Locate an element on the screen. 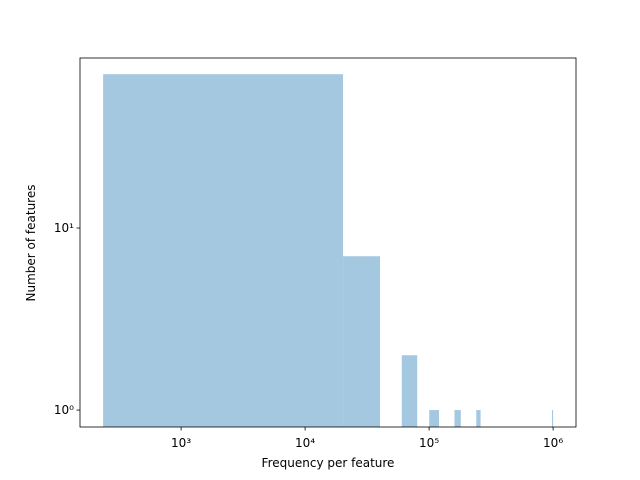 Image resolution: width=640 pixels, height=480 pixels. x-tick-label: 10⁵ is located at coordinates (429, 443).